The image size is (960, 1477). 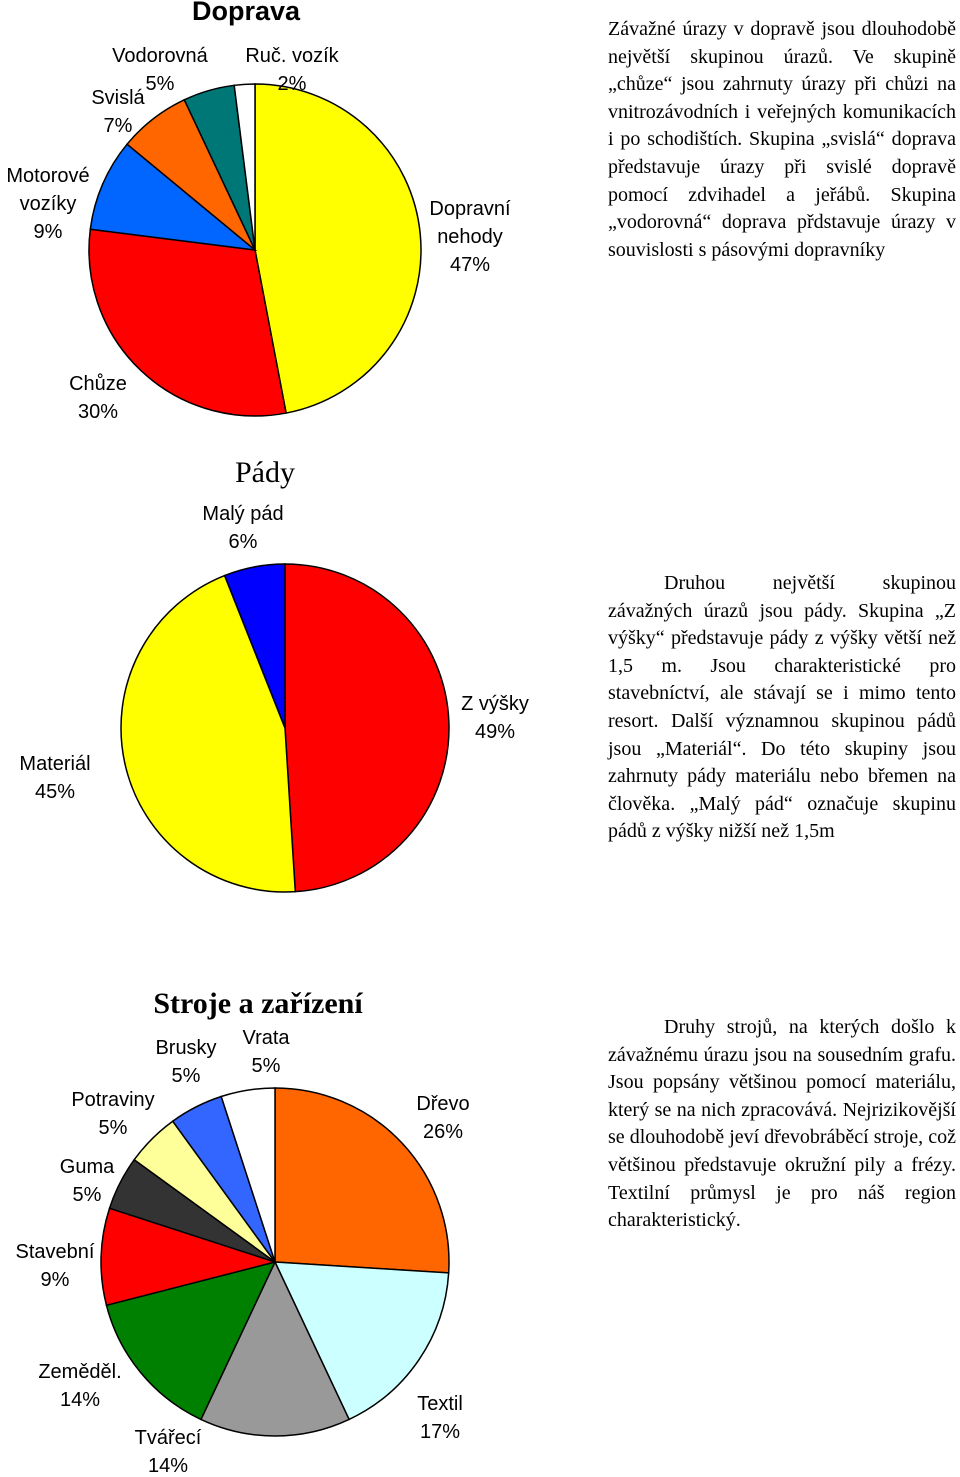 I want to click on slice-label: Stavební 9%, so click(x=55, y=1266).